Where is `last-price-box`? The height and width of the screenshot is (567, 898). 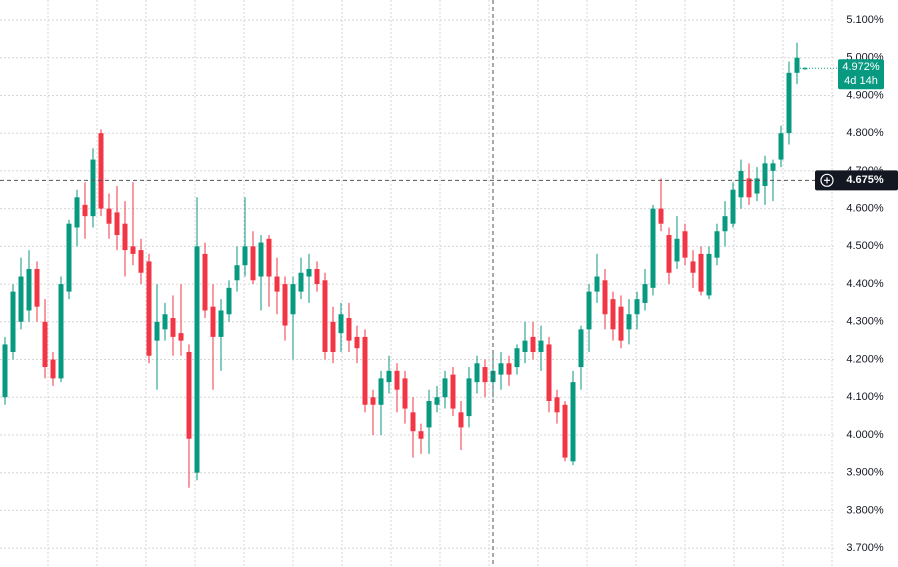 last-price-box is located at coordinates (861, 74).